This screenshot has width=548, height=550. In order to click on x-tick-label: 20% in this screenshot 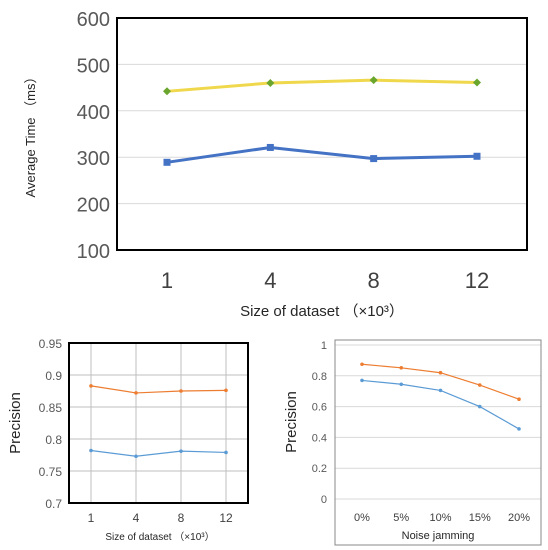, I will do `click(519, 518)`.